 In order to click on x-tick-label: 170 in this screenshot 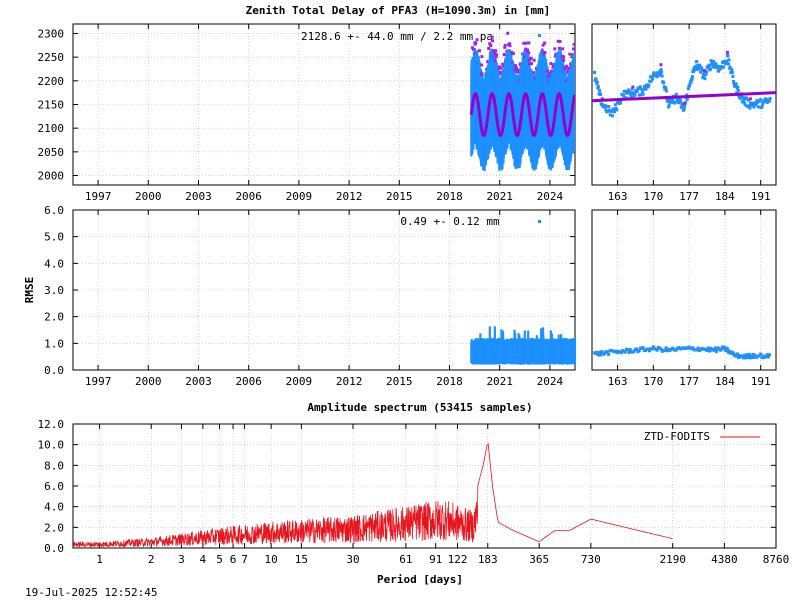, I will do `click(653, 196)`.